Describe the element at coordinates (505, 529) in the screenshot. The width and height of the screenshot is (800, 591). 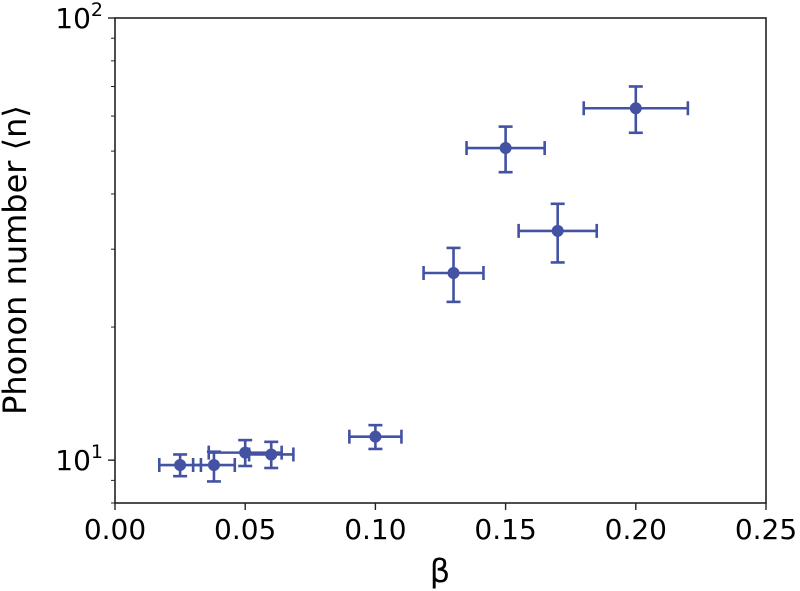
I see `x-tick-label: 0.15` at that location.